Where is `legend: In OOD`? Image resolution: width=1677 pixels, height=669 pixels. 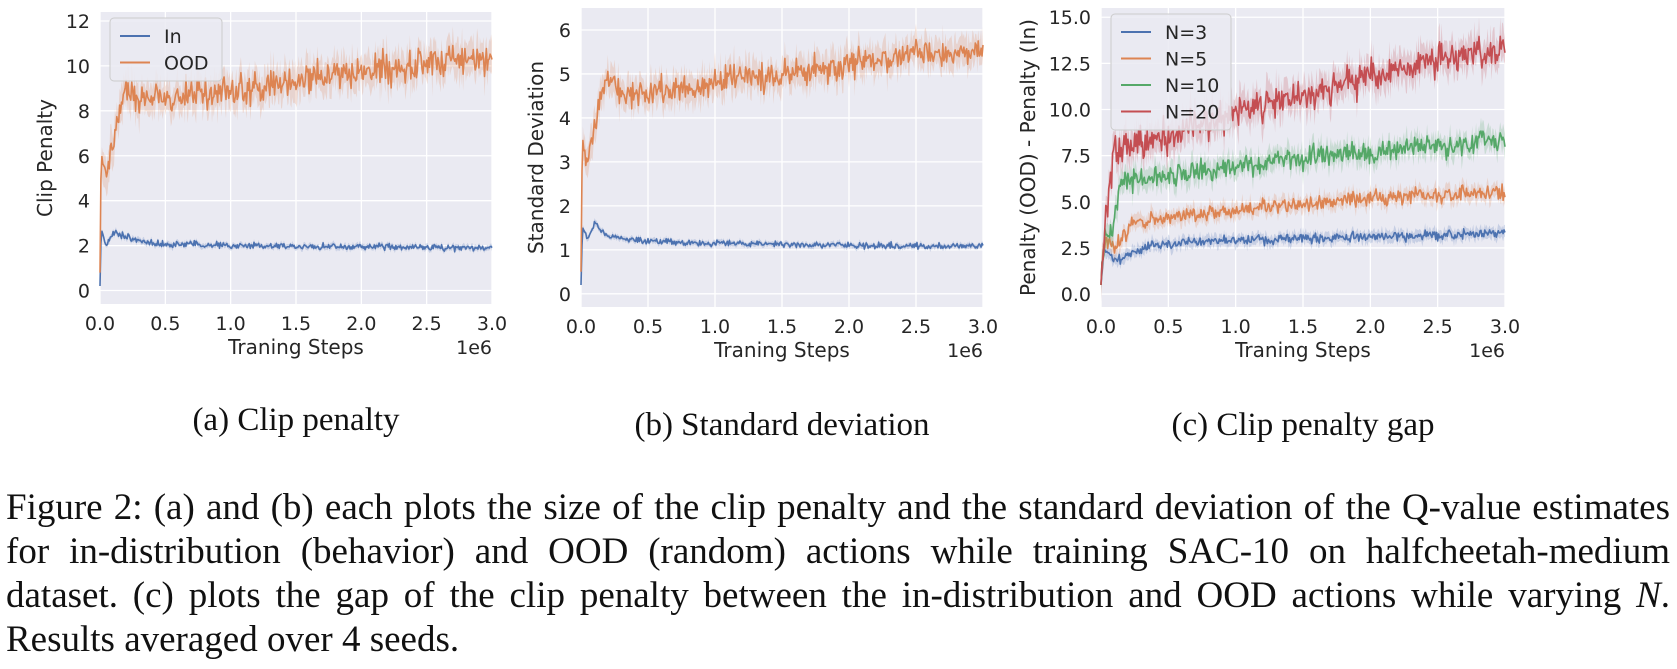
legend: In OOD is located at coordinates (166, 49).